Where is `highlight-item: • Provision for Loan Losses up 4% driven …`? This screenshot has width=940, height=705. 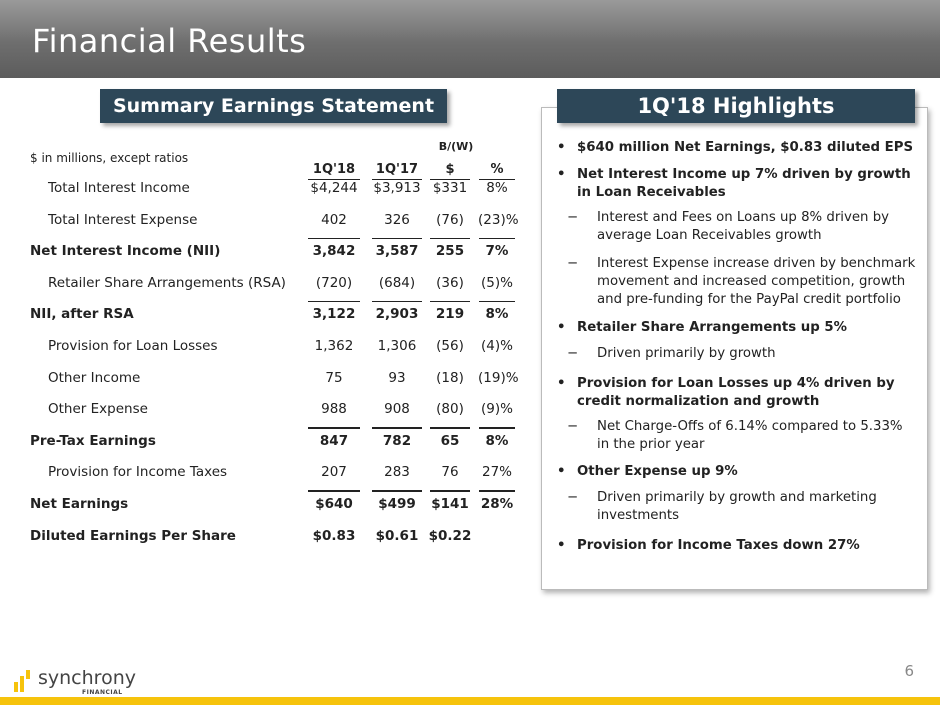 highlight-item: • Provision for Loan Losses up 4% driven … is located at coordinates (742, 393).